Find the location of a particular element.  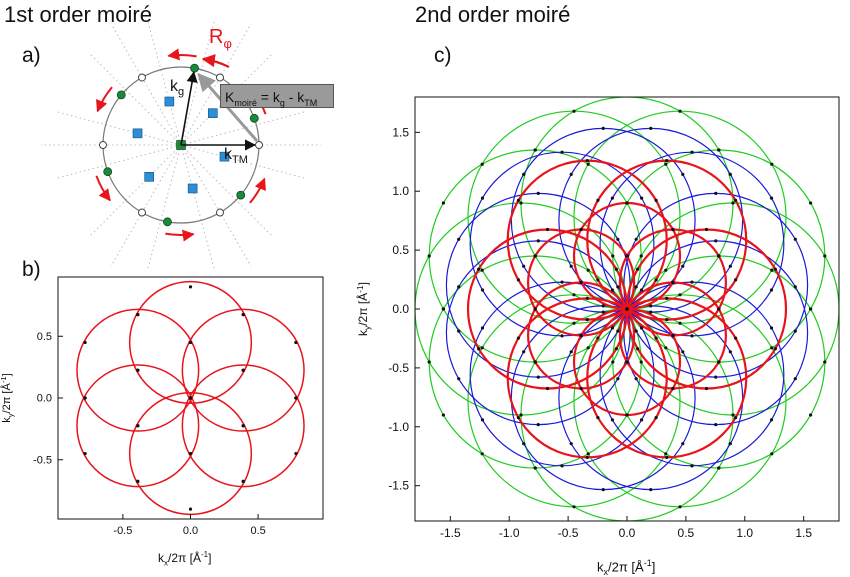

rotation-arrow-main is located at coordinates (215, 61).